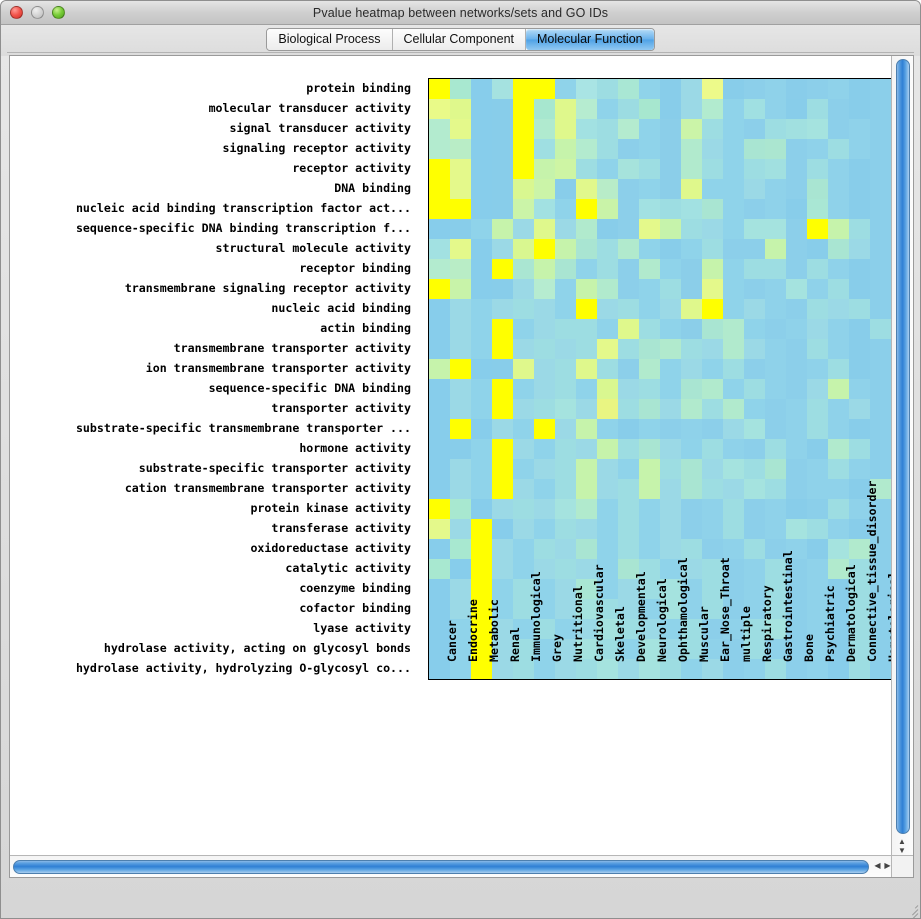 The width and height of the screenshot is (921, 919). I want to click on horizontal-scrollbar: ◀ ▶, so click(451, 866).